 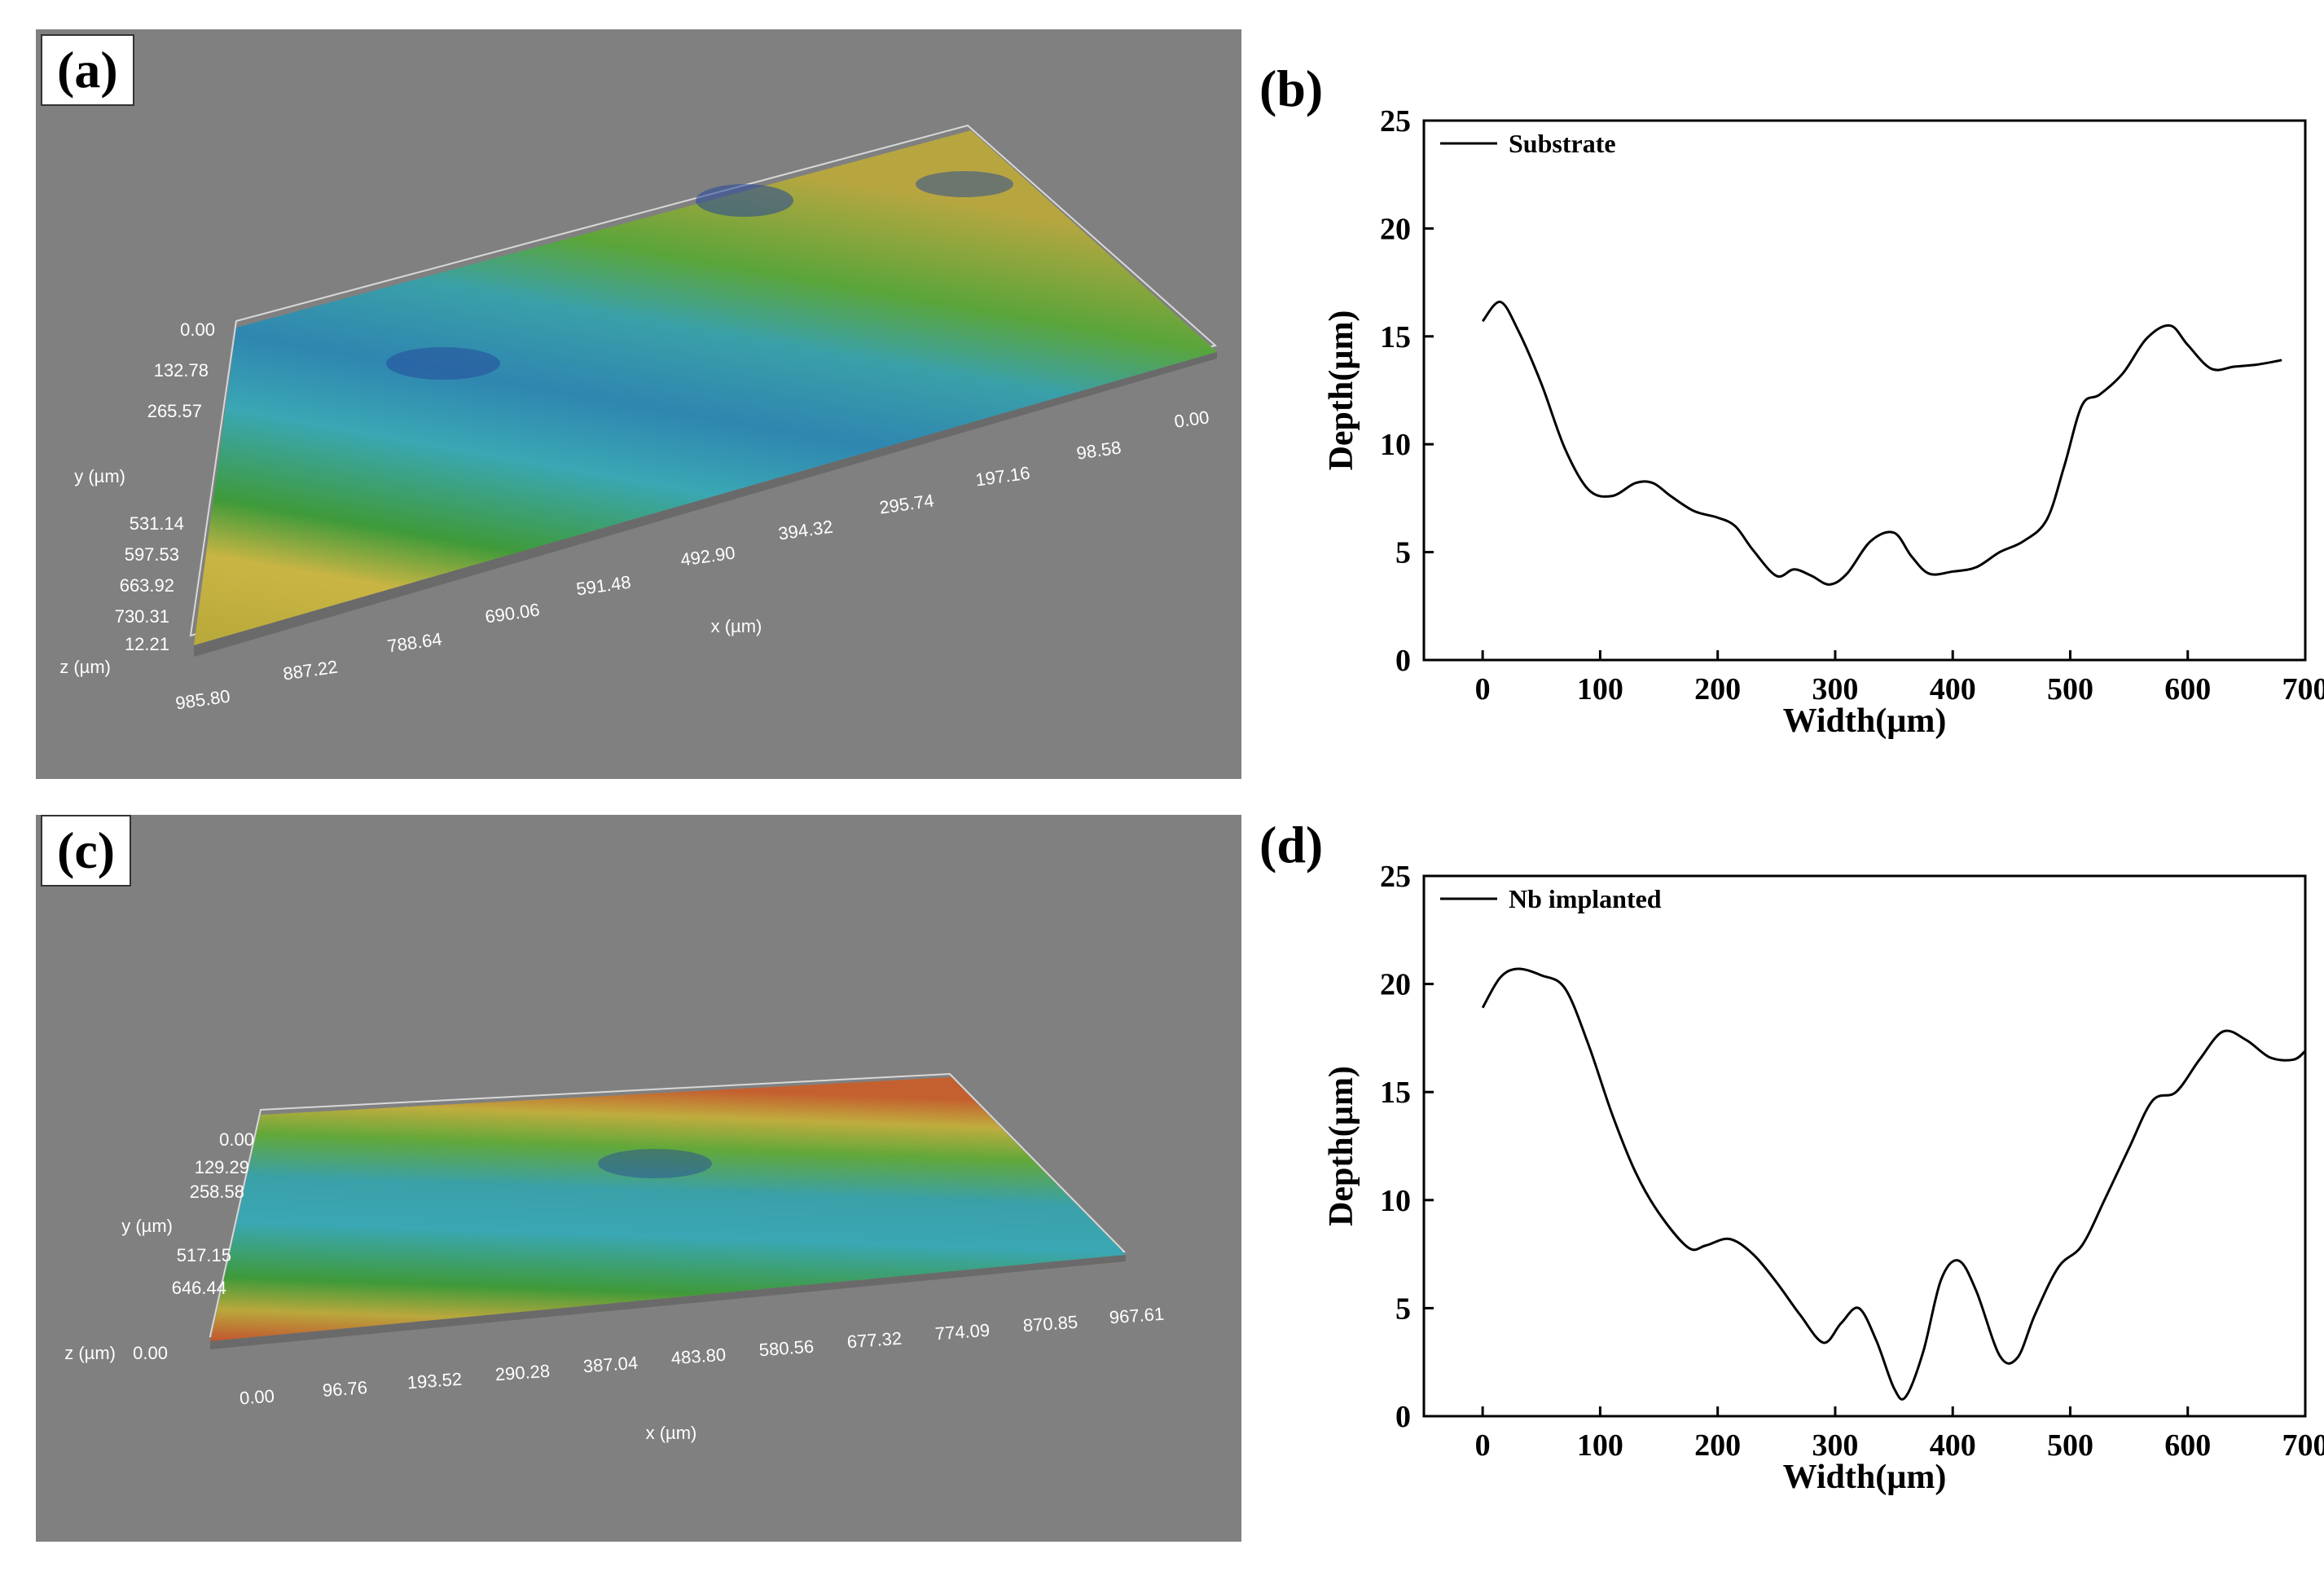 I want to click on y-axis-title-b: Depth(µm), so click(x=1341, y=390).